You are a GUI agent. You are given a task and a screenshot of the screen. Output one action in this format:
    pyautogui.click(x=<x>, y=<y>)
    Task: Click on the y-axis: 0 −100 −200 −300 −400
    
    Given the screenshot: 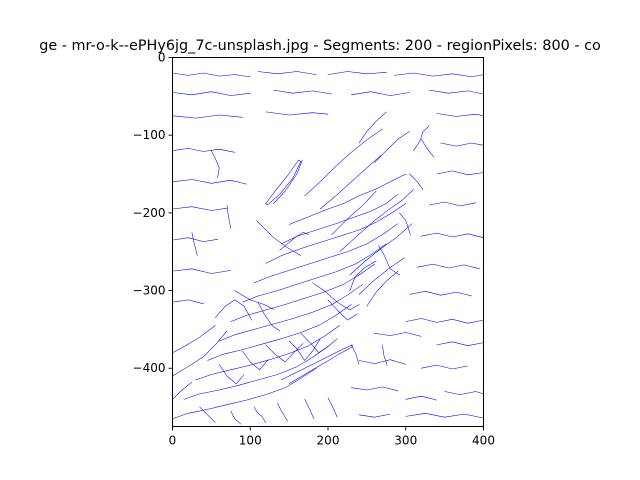 What is the action you would take?
    pyautogui.click(x=153, y=213)
    